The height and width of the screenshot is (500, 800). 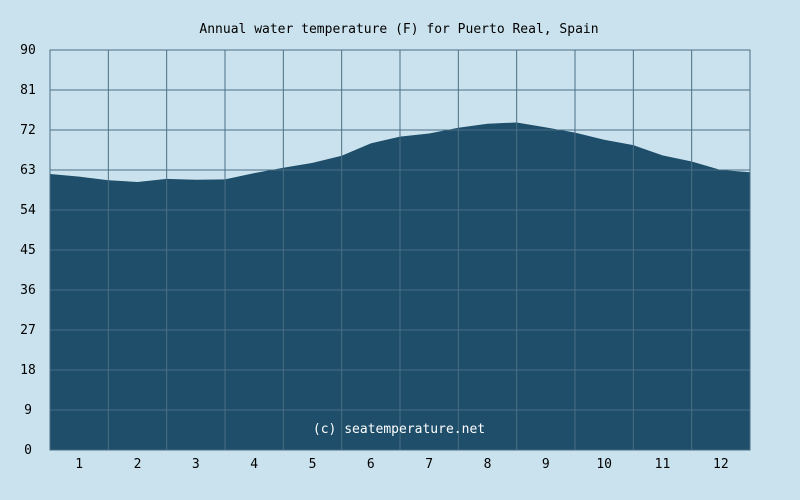 I want to click on y-tick-label: 63, so click(x=28, y=170).